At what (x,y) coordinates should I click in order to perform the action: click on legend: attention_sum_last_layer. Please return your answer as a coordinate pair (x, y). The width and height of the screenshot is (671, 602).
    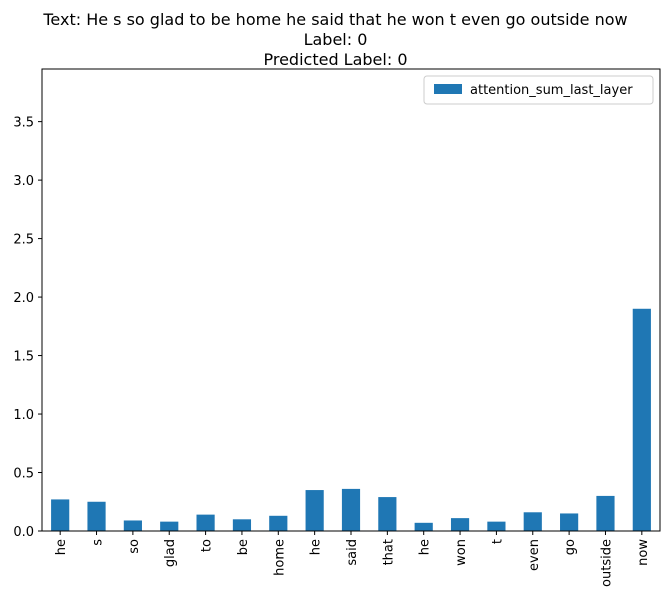
    Looking at the image, I should click on (538, 90).